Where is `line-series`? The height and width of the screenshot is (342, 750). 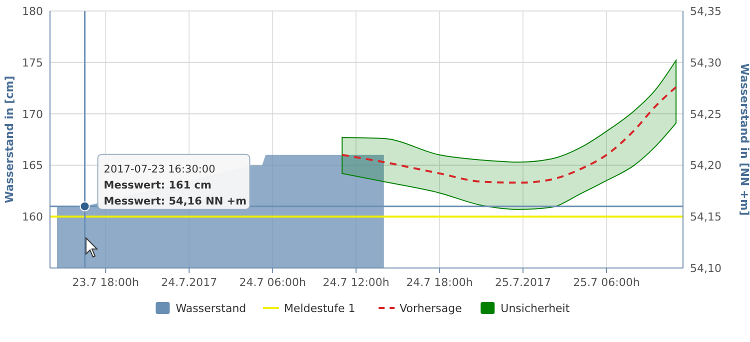 line-series is located at coordinates (509, 135).